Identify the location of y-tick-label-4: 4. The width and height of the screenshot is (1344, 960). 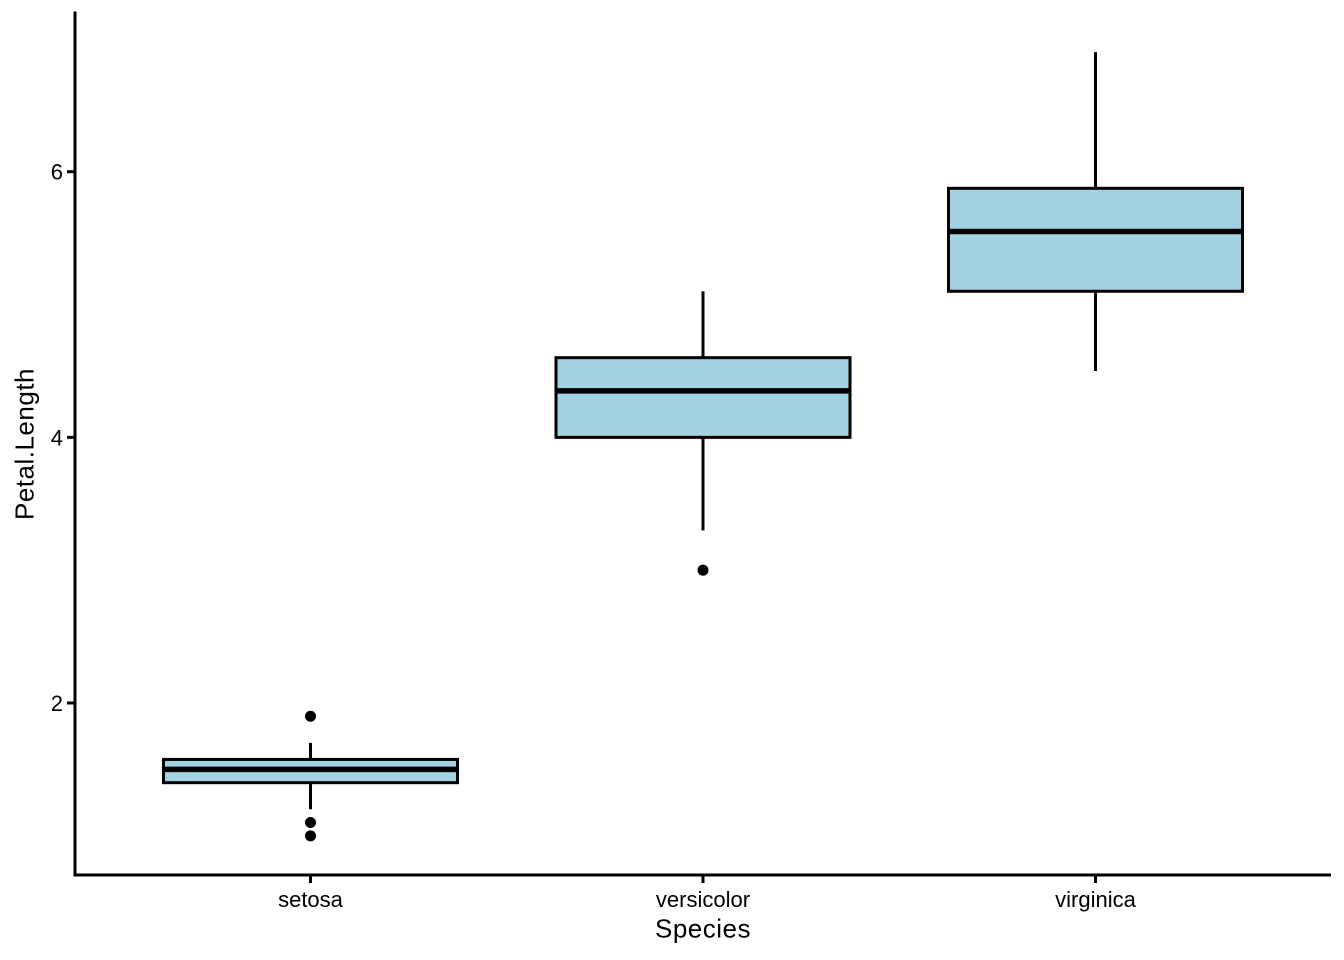
(57, 437).